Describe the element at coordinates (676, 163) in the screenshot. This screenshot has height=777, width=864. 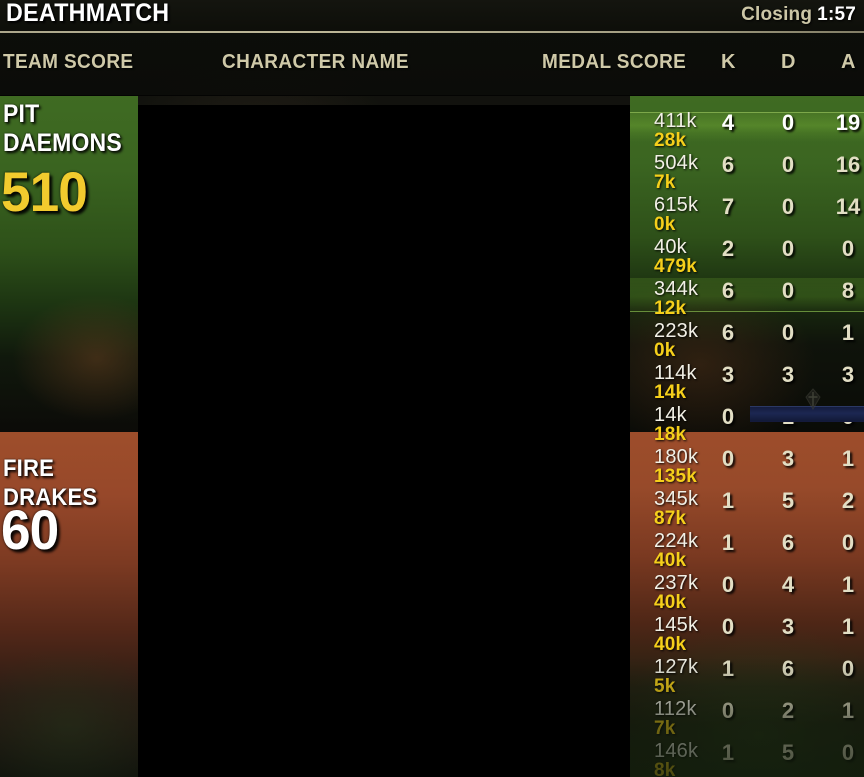
I see `medal-score-value: 504k` at that location.